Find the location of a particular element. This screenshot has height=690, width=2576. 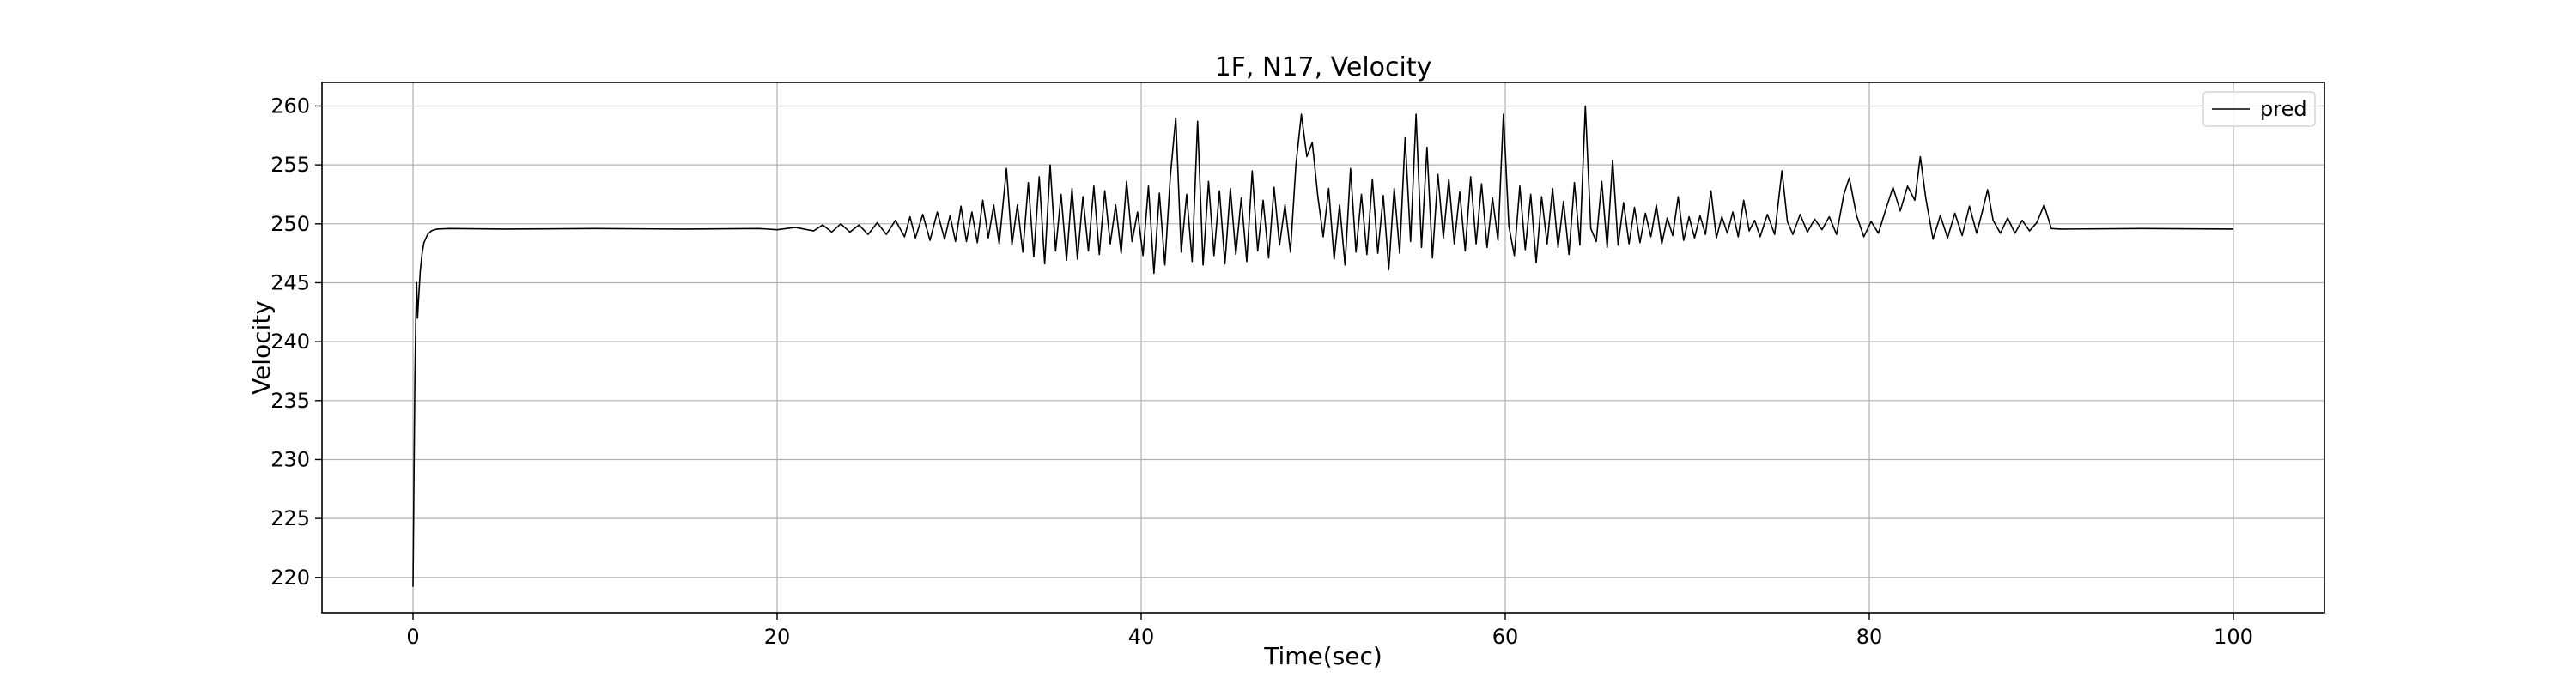

x-tick-label: 20 is located at coordinates (777, 637).